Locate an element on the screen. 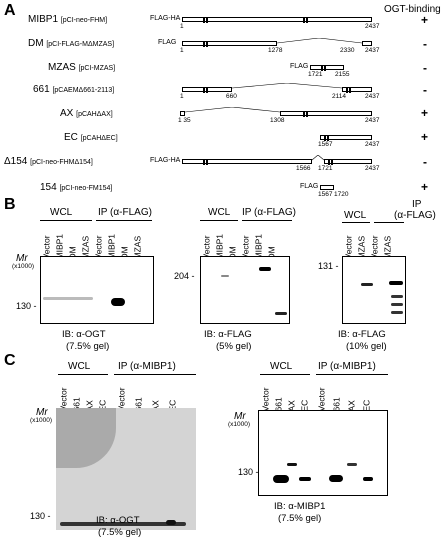 Image resolution: width=448 pixels, height=539 pixels. start-pos: 1567 is located at coordinates (325, 144).